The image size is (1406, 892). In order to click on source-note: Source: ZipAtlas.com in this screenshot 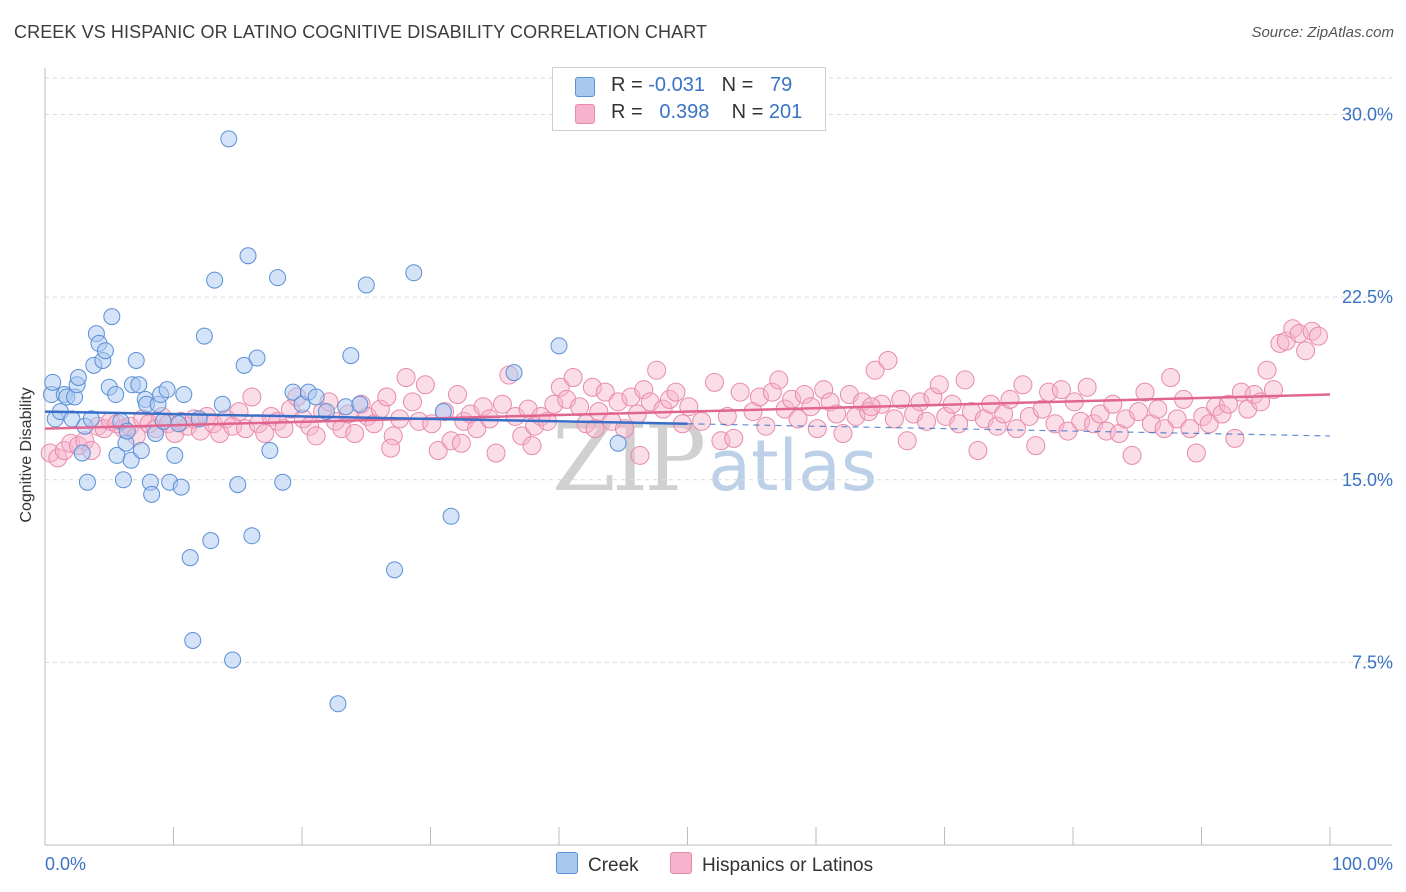, I will do `click(1322, 32)`.